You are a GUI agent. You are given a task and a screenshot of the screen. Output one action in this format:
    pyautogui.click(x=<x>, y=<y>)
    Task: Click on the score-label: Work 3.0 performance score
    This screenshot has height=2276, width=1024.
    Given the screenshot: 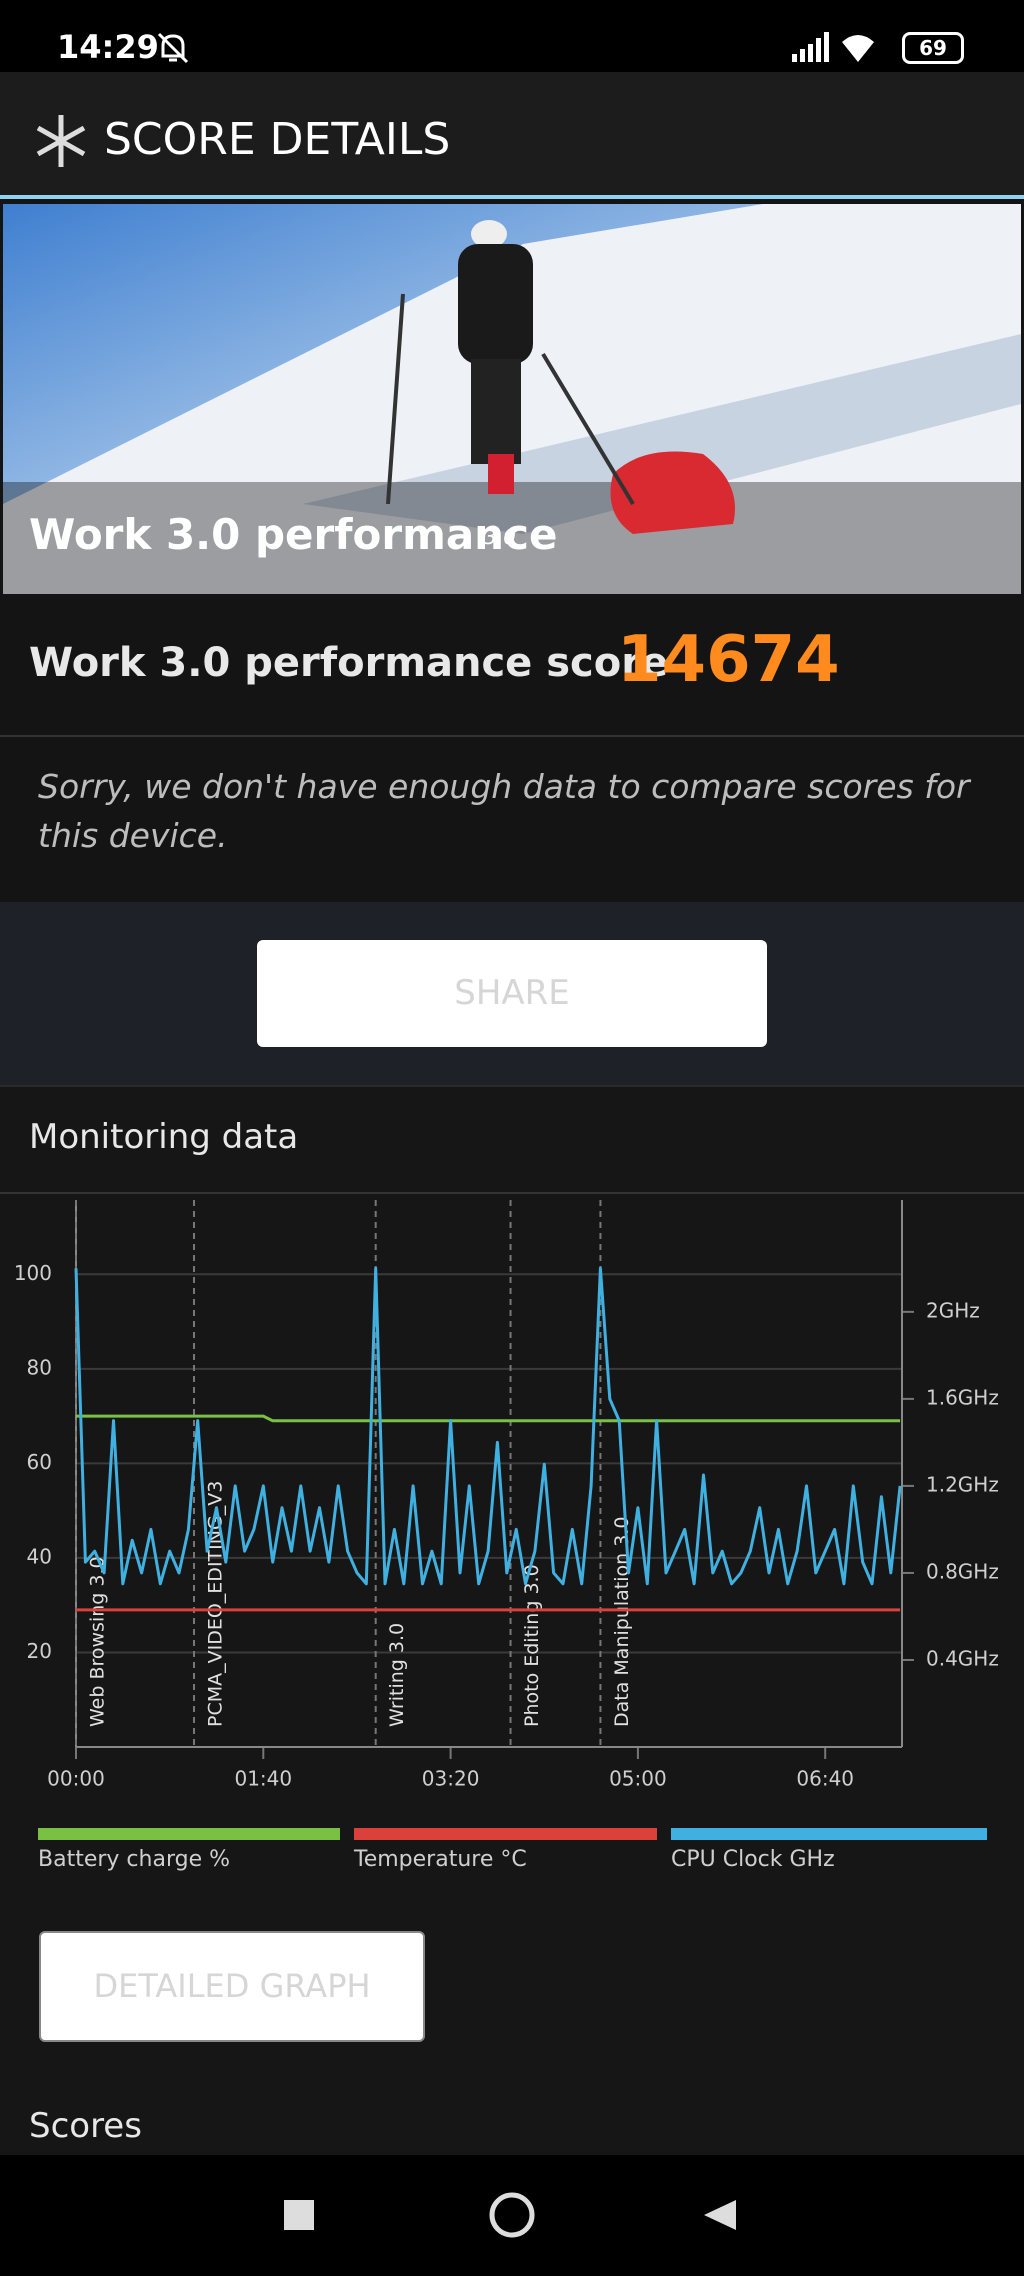 What is the action you would take?
    pyautogui.click(x=349, y=663)
    